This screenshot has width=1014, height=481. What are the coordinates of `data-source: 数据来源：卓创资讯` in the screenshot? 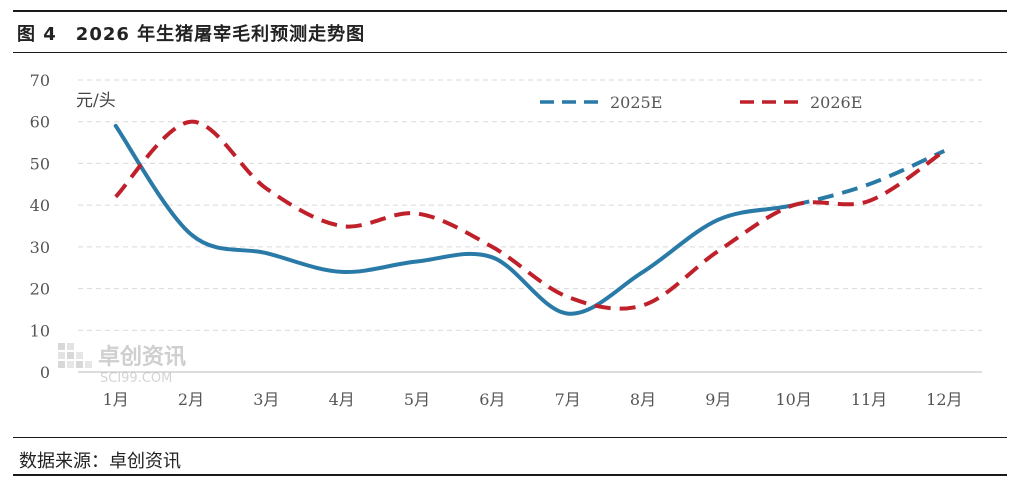 It's located at (100, 461).